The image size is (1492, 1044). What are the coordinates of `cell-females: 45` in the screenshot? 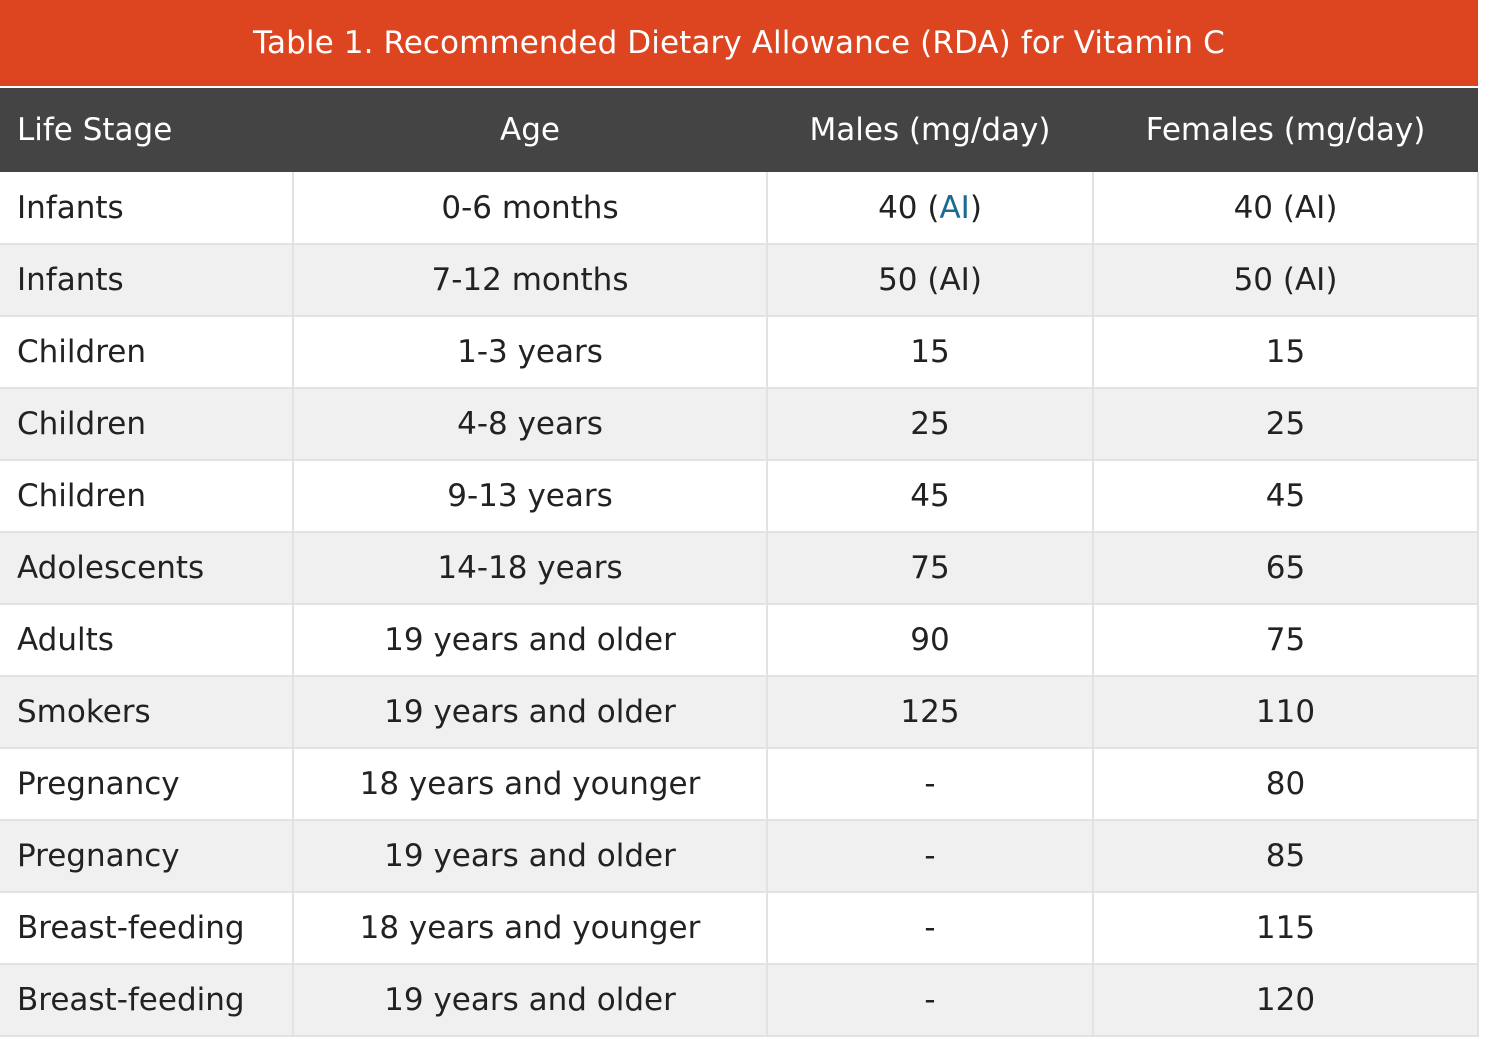 It's located at (1286, 496).